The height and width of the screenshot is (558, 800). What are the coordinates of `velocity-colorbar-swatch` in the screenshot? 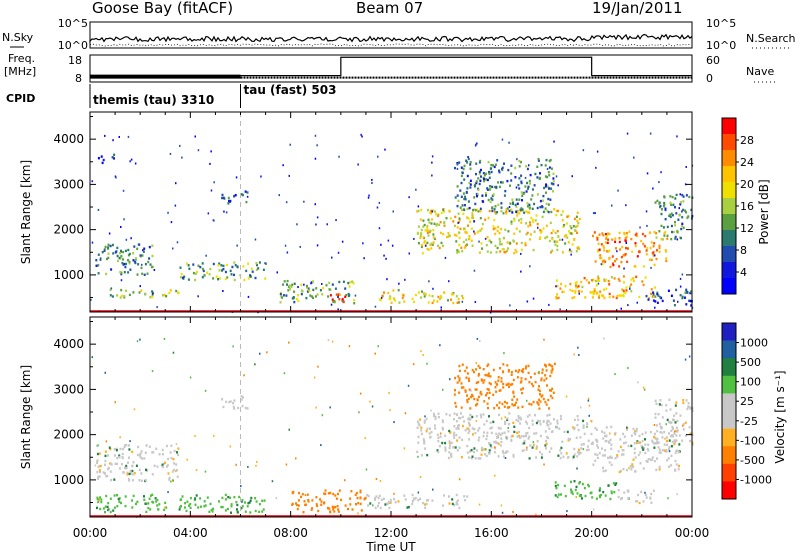 It's located at (729, 472).